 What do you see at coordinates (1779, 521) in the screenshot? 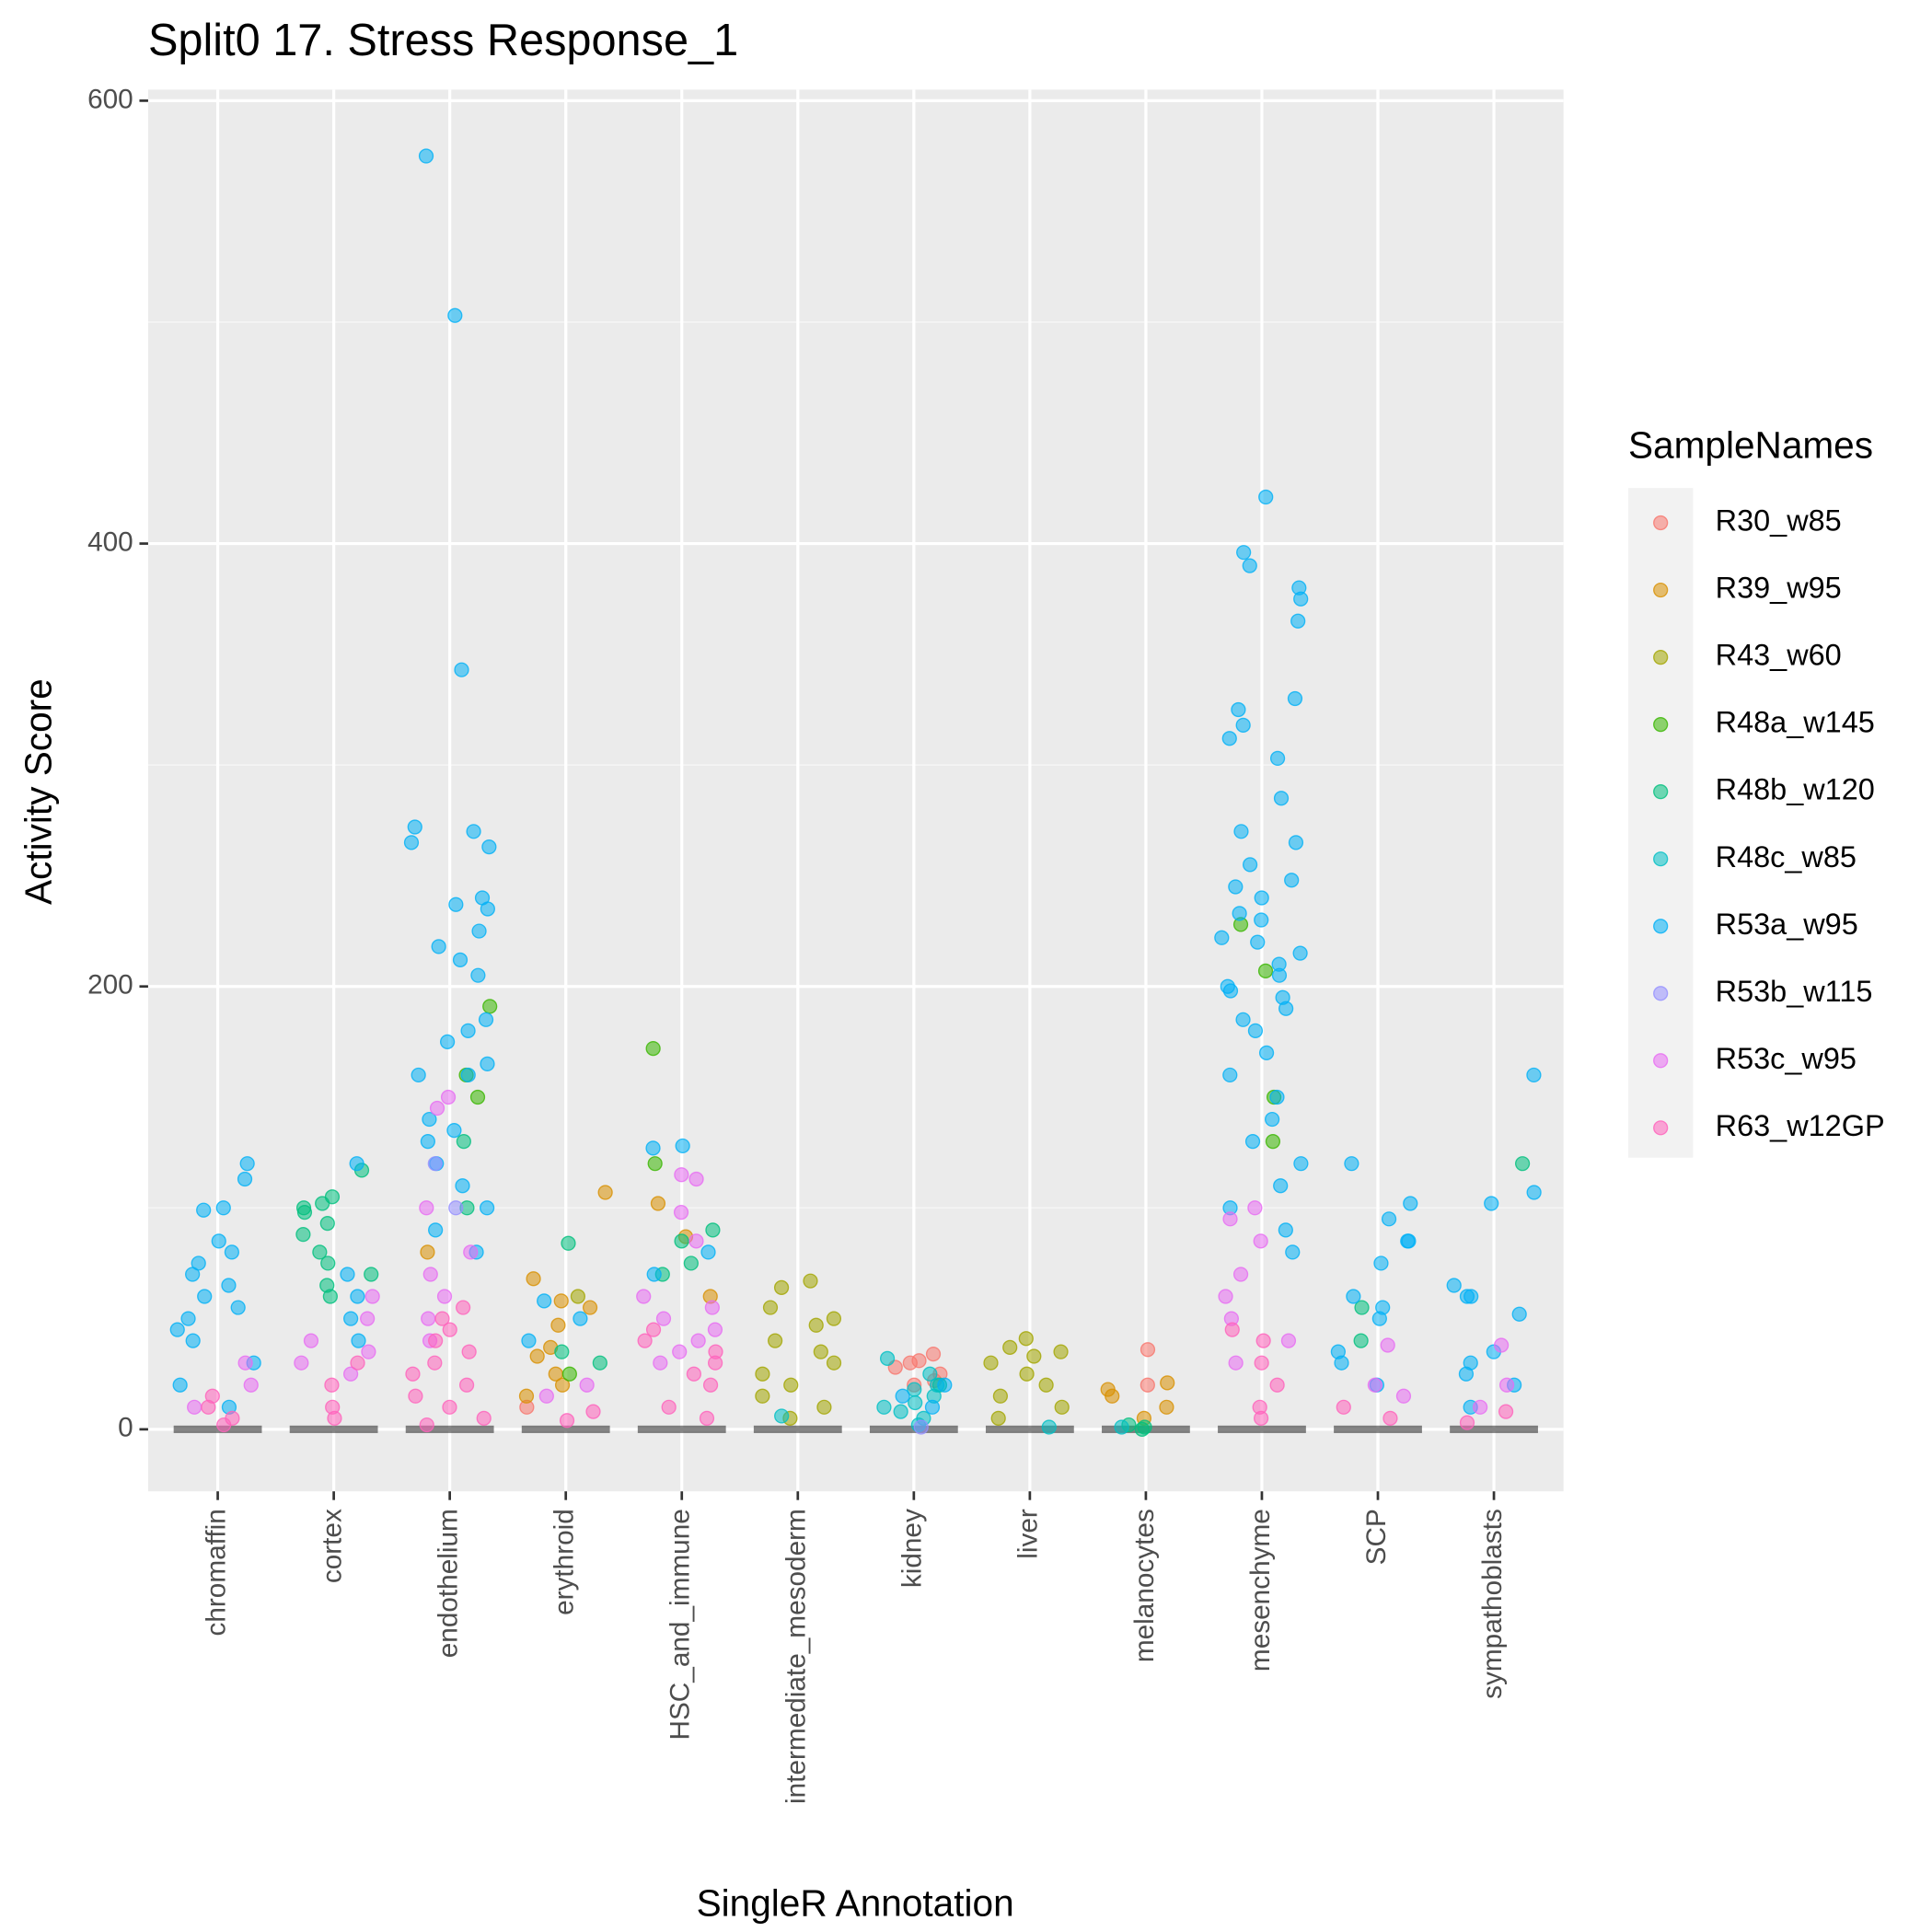
I see `legend-label: R30_w85` at bounding box center [1779, 521].